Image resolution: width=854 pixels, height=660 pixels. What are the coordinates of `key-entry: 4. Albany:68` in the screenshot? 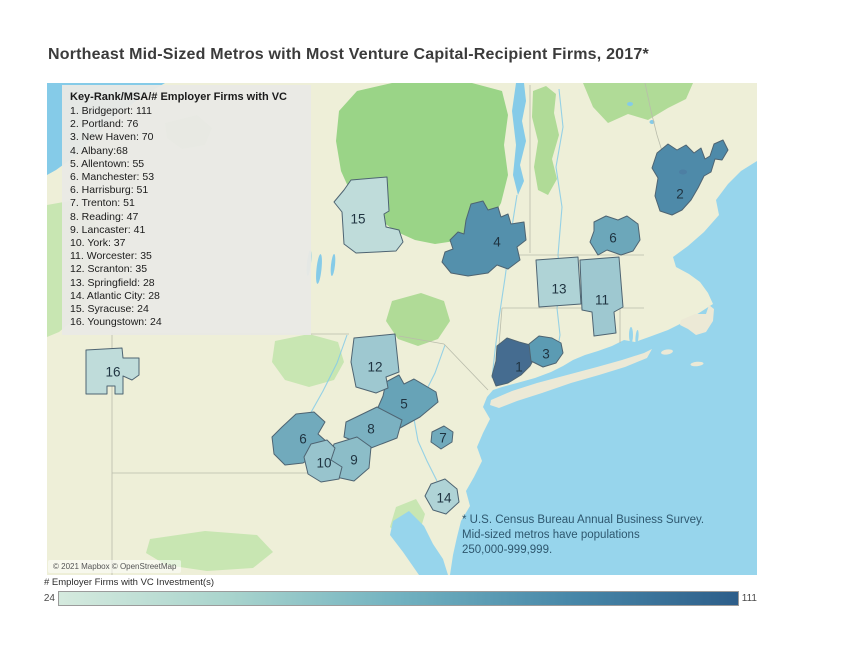 It's located at (99, 150).